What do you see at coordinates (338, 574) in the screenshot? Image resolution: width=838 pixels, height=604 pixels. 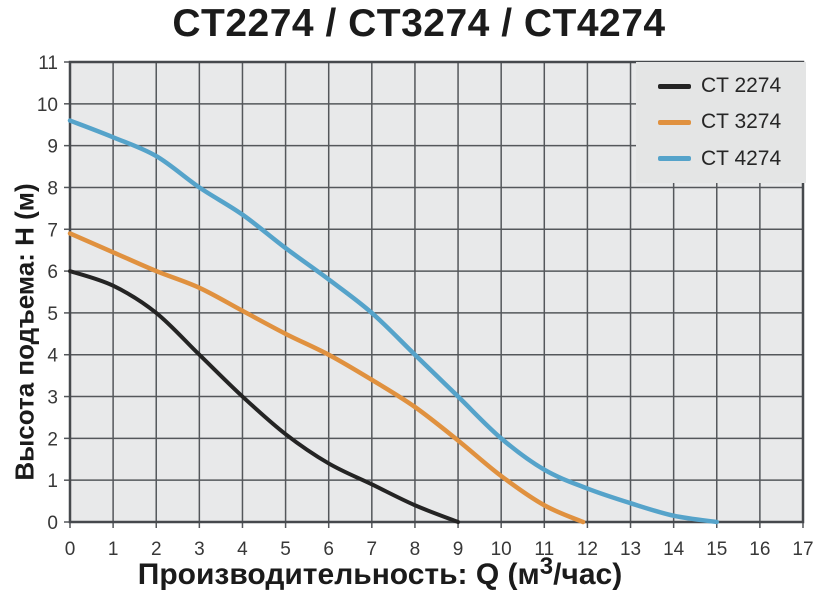 I see `x-axis-title-text: Производительность: Q (м` at bounding box center [338, 574].